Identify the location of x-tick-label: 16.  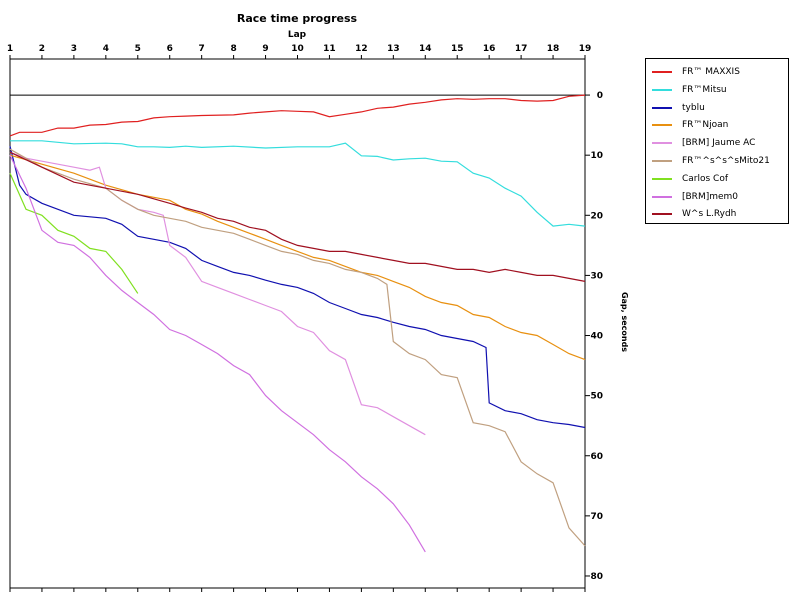
(489, 49).